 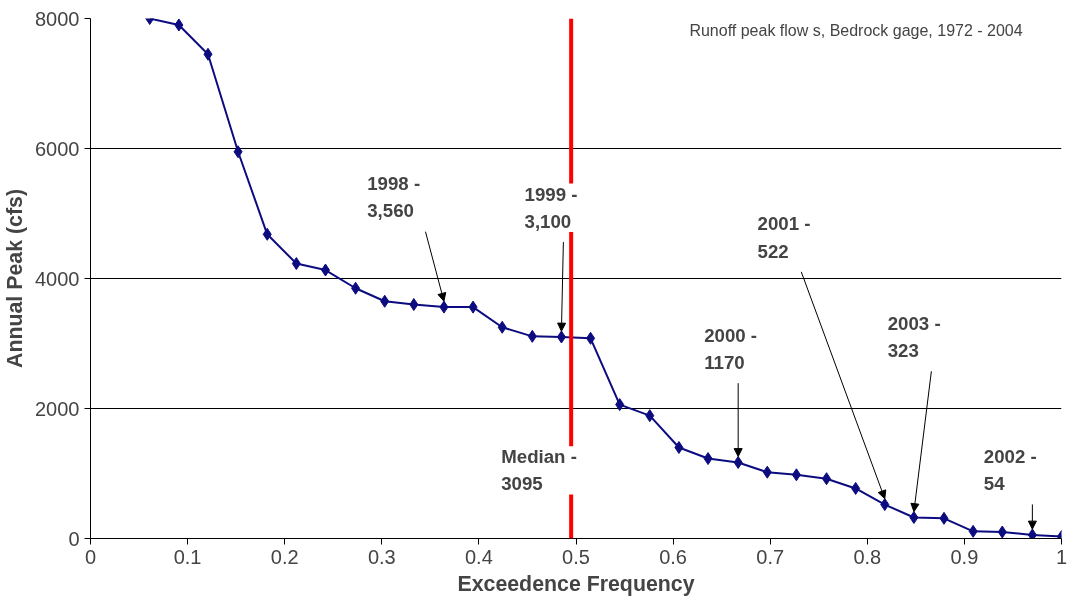 I want to click on annotation: 2002 - 54, so click(x=1010, y=470).